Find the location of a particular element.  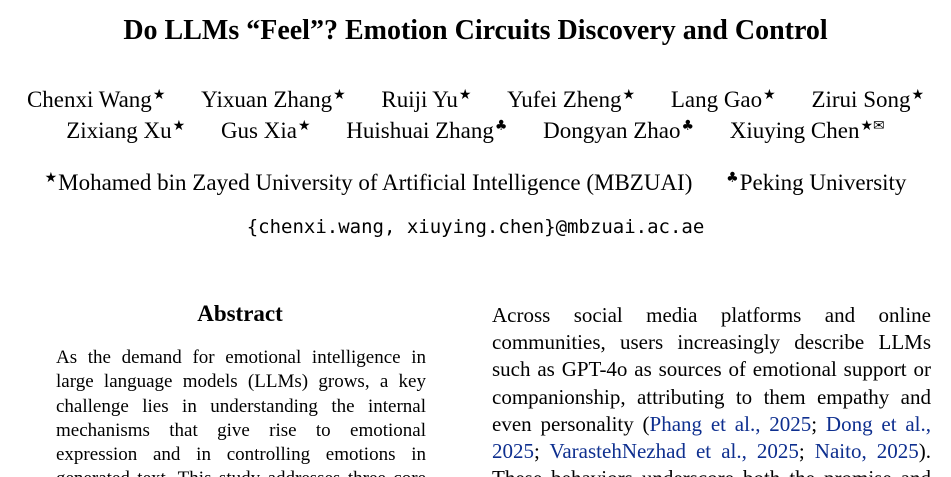

affiliation: ♣Peking University is located at coordinates (816, 180).